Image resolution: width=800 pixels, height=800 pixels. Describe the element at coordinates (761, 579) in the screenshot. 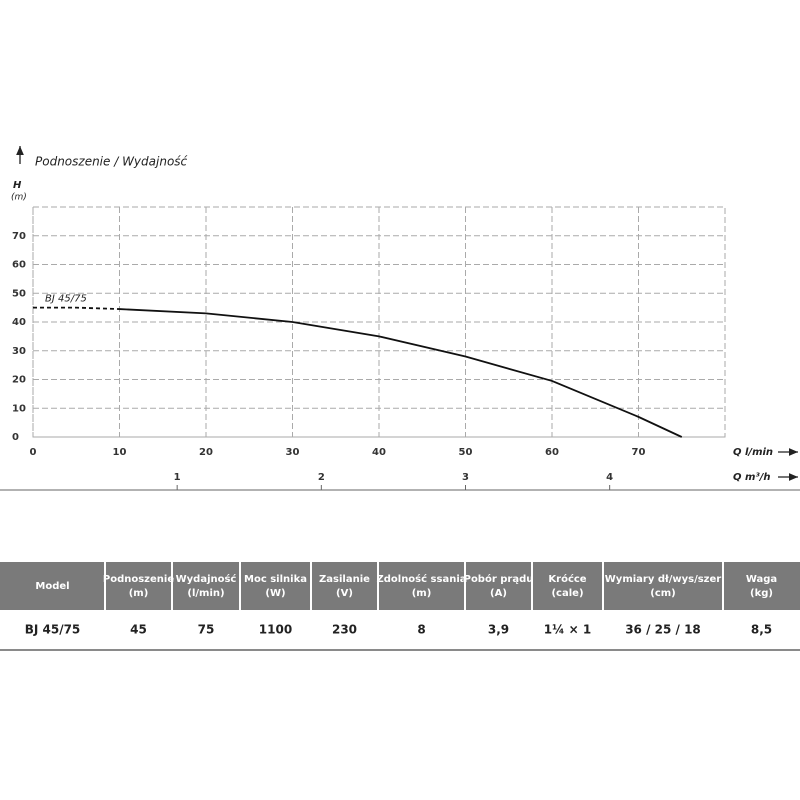

I see `table-header-cell: Waga` at that location.